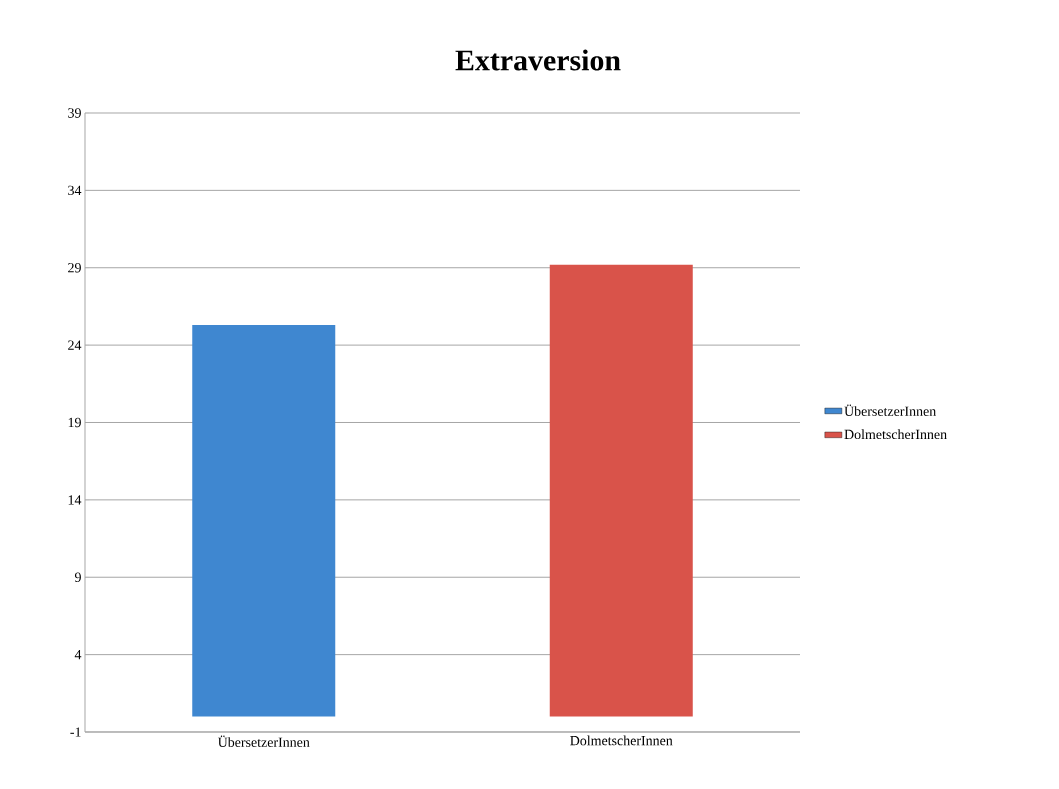  Describe the element at coordinates (75, 345) in the screenshot. I see `y-tick-label: 24` at that location.